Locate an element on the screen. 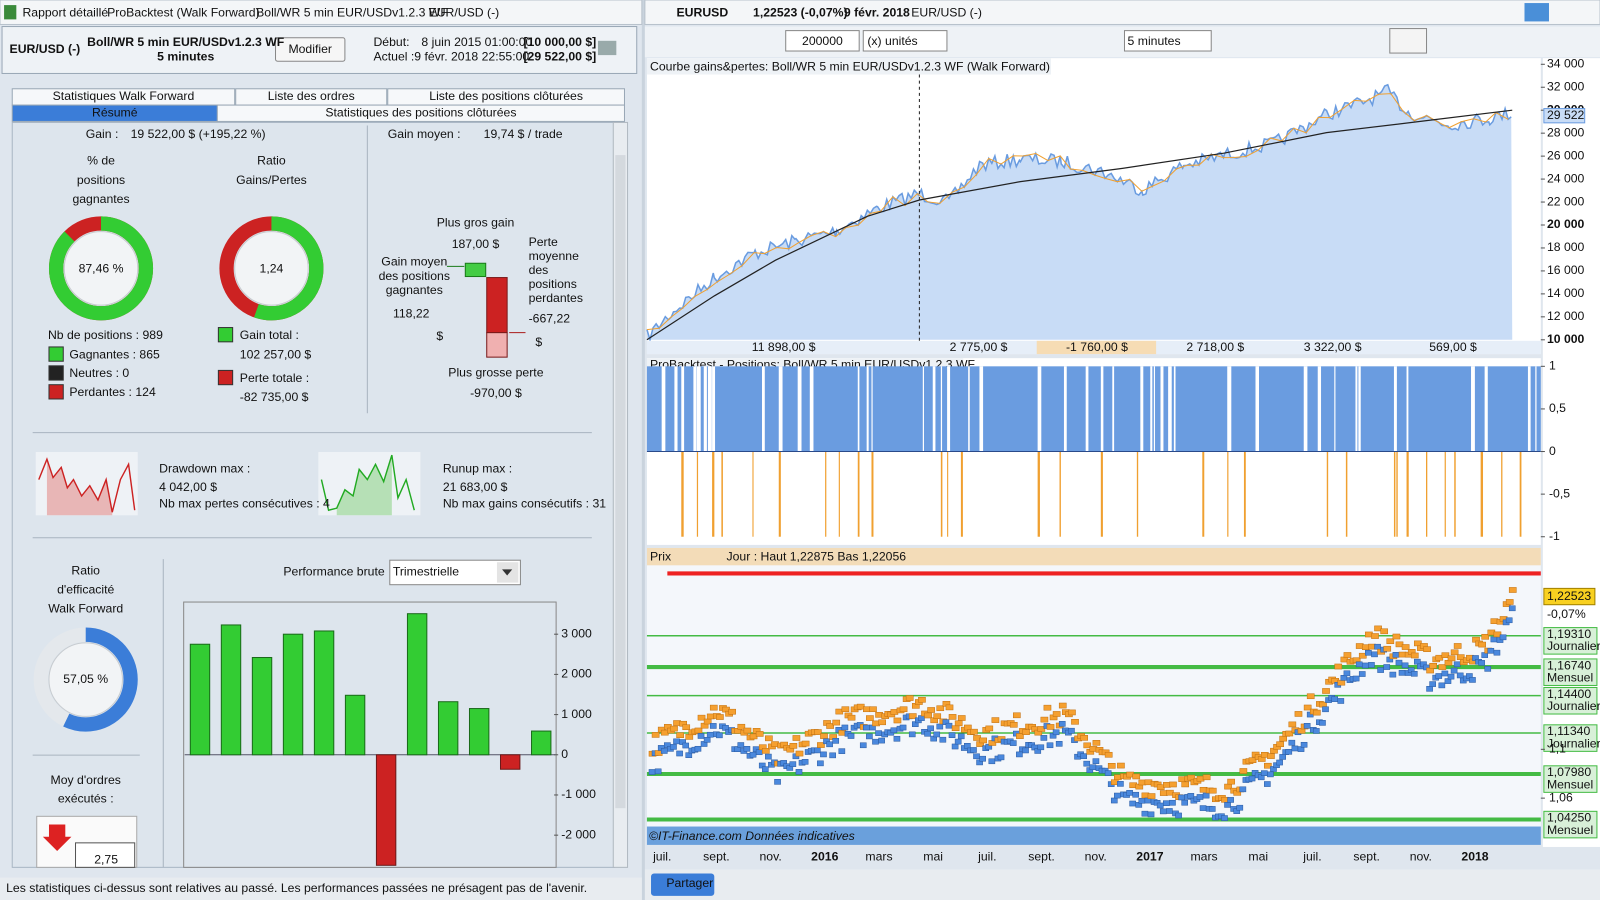  timeframe-dropdown is located at coordinates (1167, 41).